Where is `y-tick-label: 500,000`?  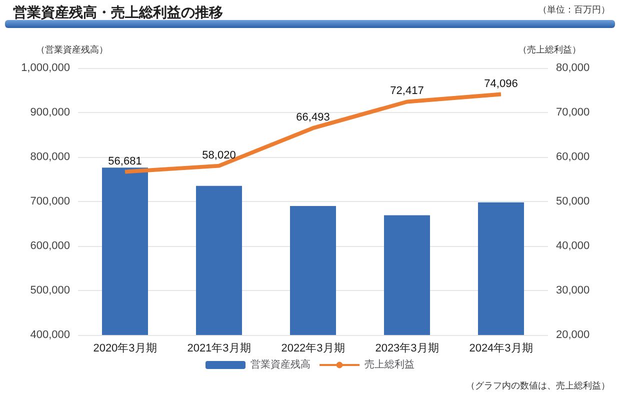
y-tick-label: 500,000 is located at coordinates (50, 290).